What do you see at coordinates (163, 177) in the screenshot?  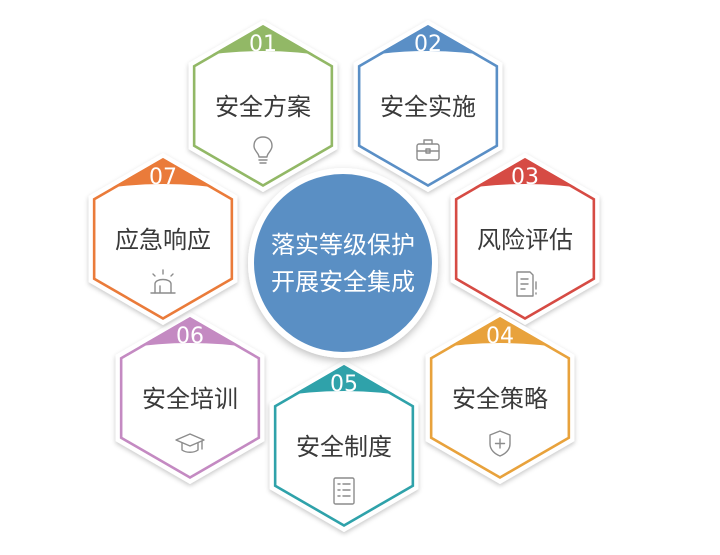 I see `step-number: 07` at bounding box center [163, 177].